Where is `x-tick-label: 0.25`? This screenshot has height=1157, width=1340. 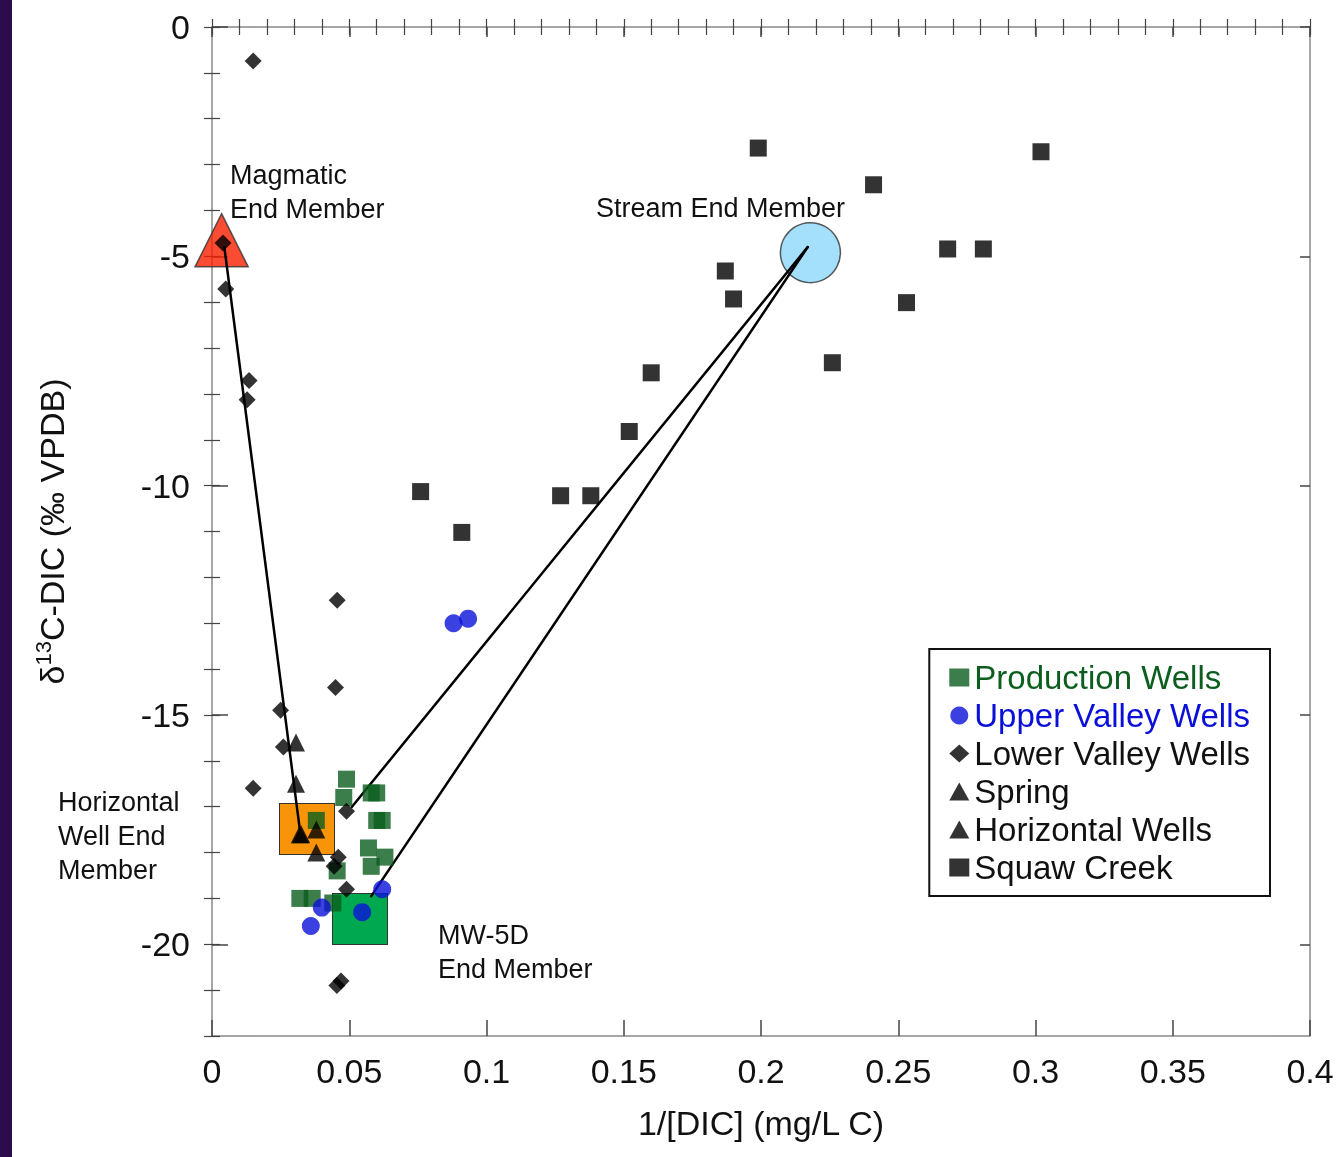 x-tick-label: 0.25 is located at coordinates (898, 1071).